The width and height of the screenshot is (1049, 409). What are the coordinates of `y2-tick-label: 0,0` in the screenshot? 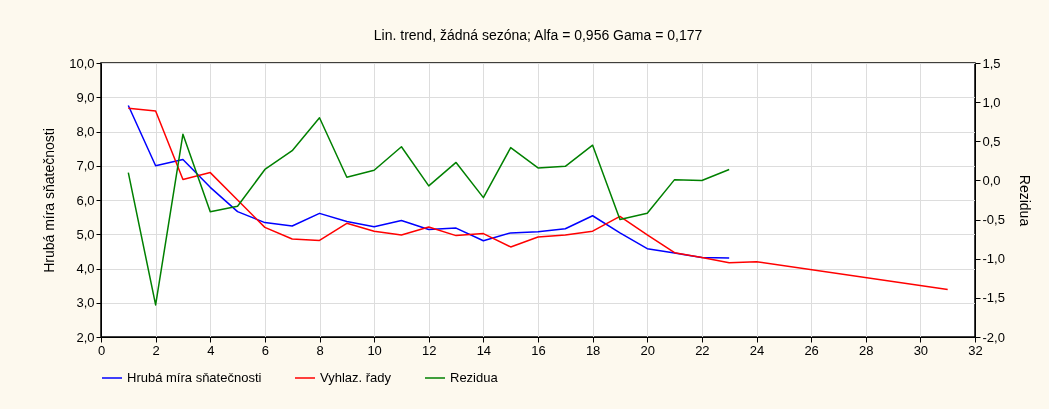 It's located at (991, 180).